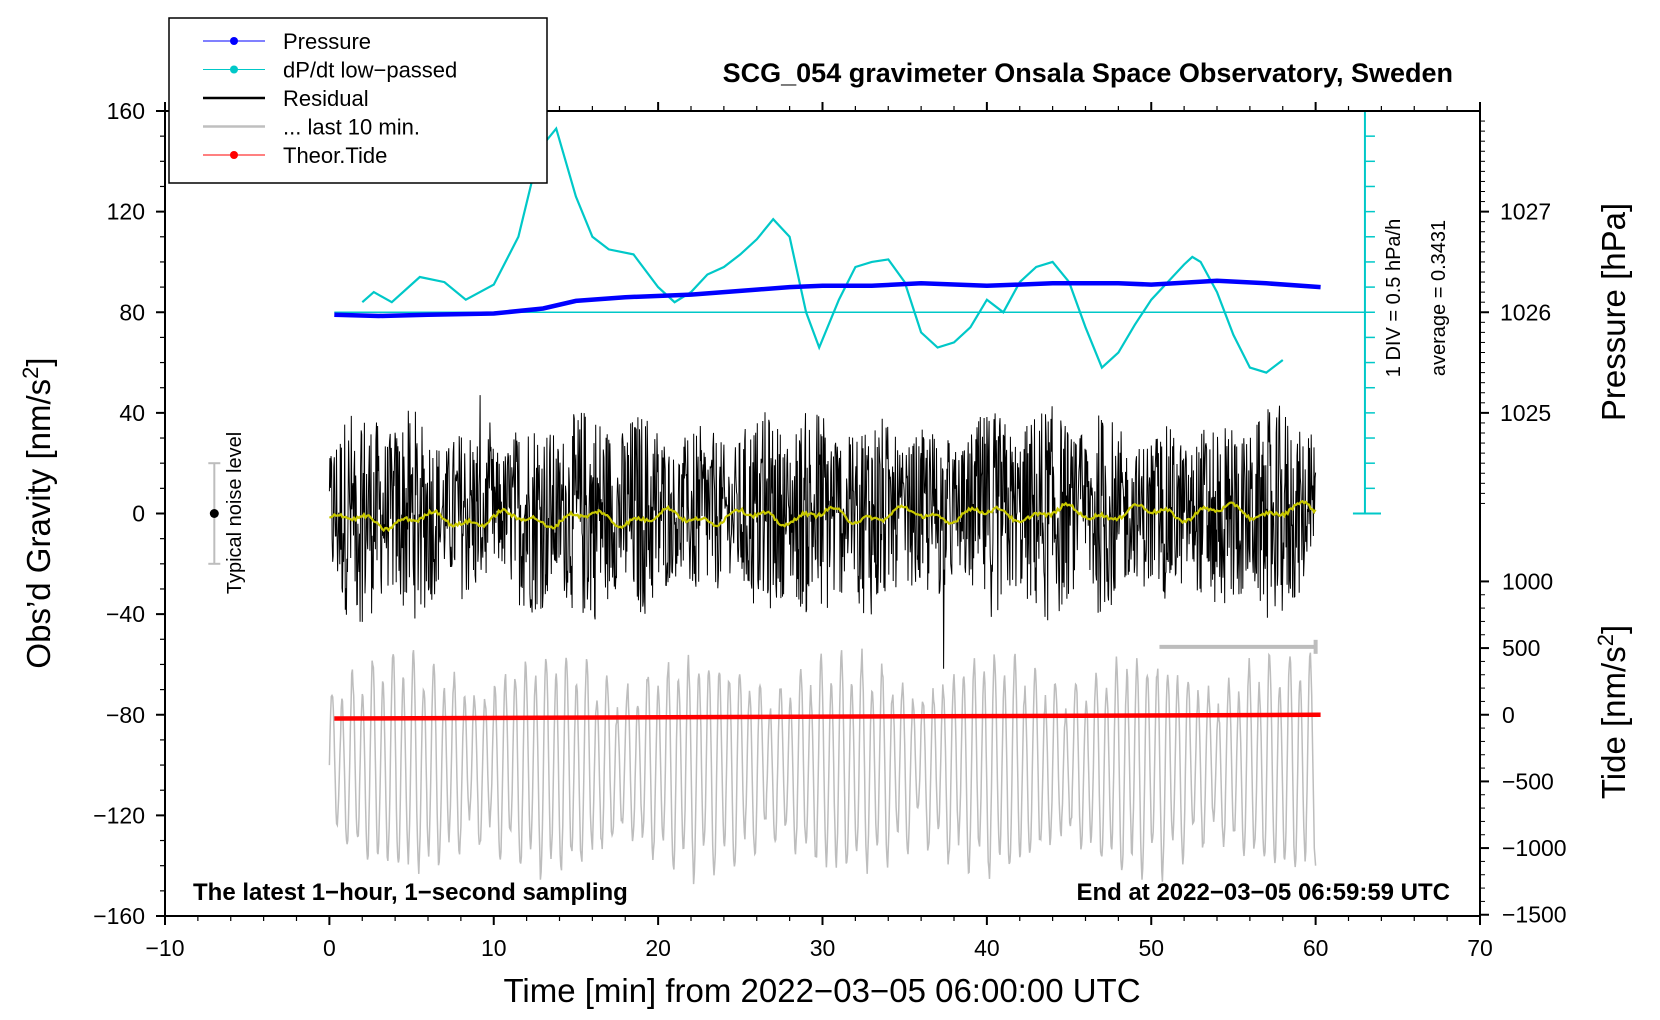 The width and height of the screenshot is (1660, 1020). Describe the element at coordinates (1263, 892) in the screenshot. I see `end-time-note: End at 2022−03−05 06:59:59 UTC` at that location.